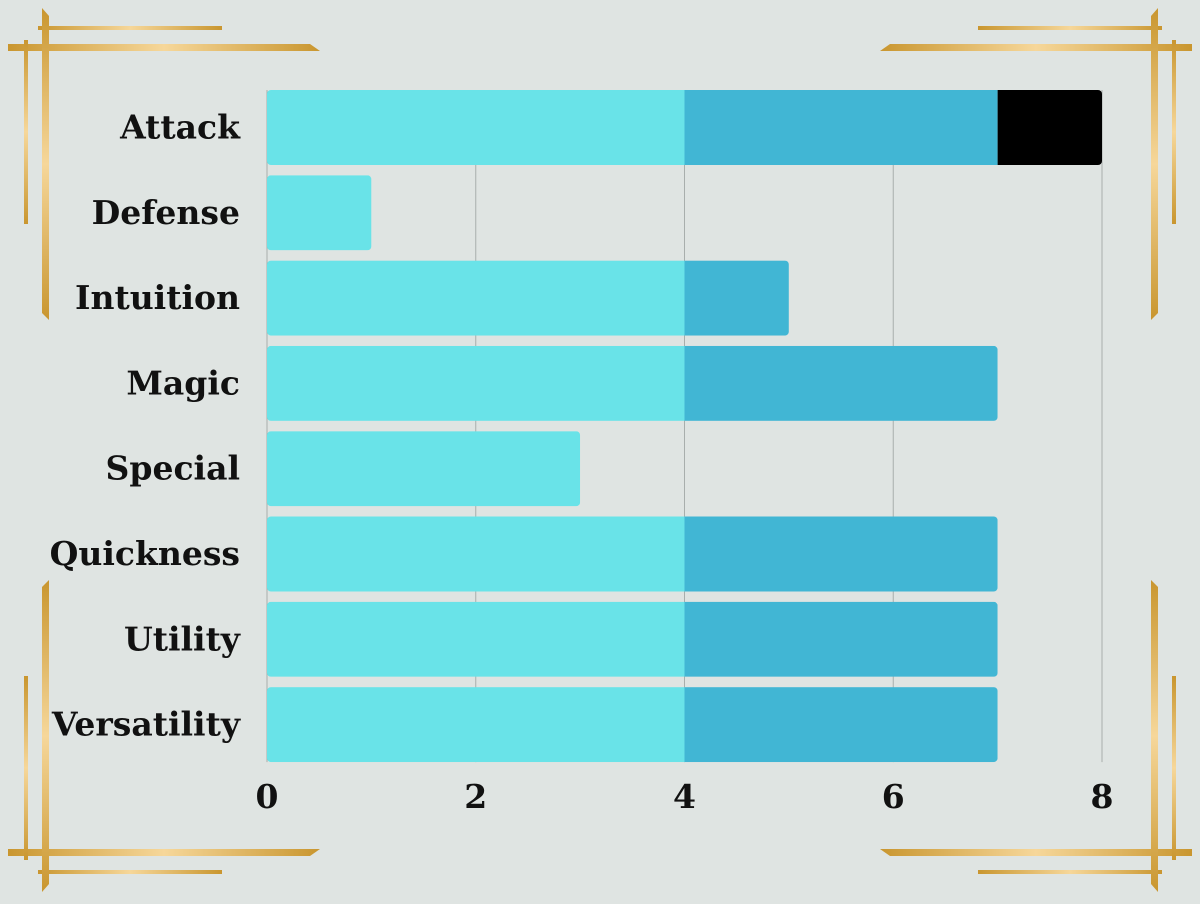 The width and height of the screenshot is (1200, 904). I want to click on corner-frame-top-left, so click(164, 164).